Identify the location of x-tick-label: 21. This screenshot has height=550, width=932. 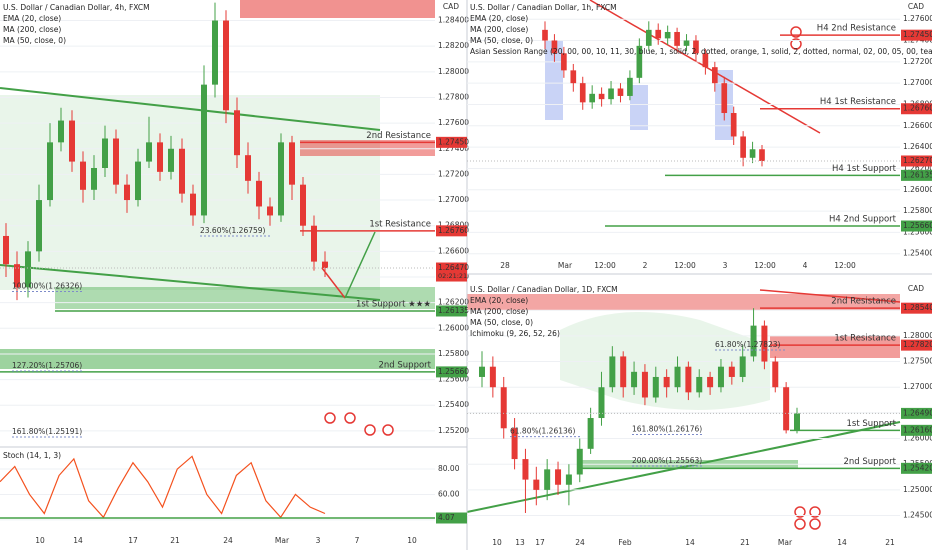
(175, 540).